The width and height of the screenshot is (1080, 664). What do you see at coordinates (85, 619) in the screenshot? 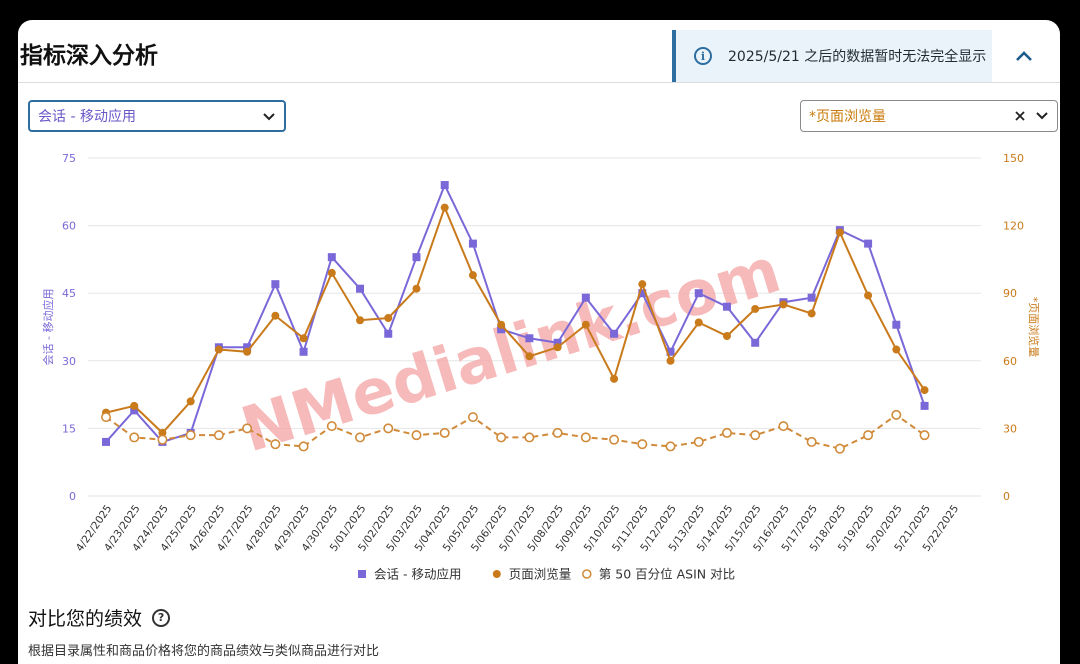
I see `section-title-text: 对比您的绩效` at bounding box center [85, 619].